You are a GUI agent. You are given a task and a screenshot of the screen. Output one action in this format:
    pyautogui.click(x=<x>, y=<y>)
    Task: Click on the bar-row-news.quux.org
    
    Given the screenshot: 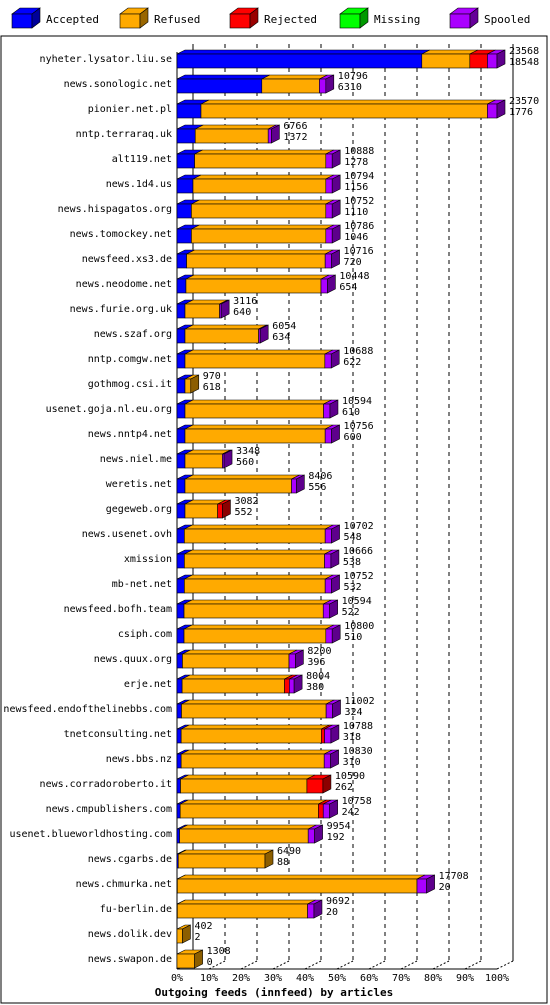 What is the action you would take?
    pyautogui.click(x=240, y=659)
    